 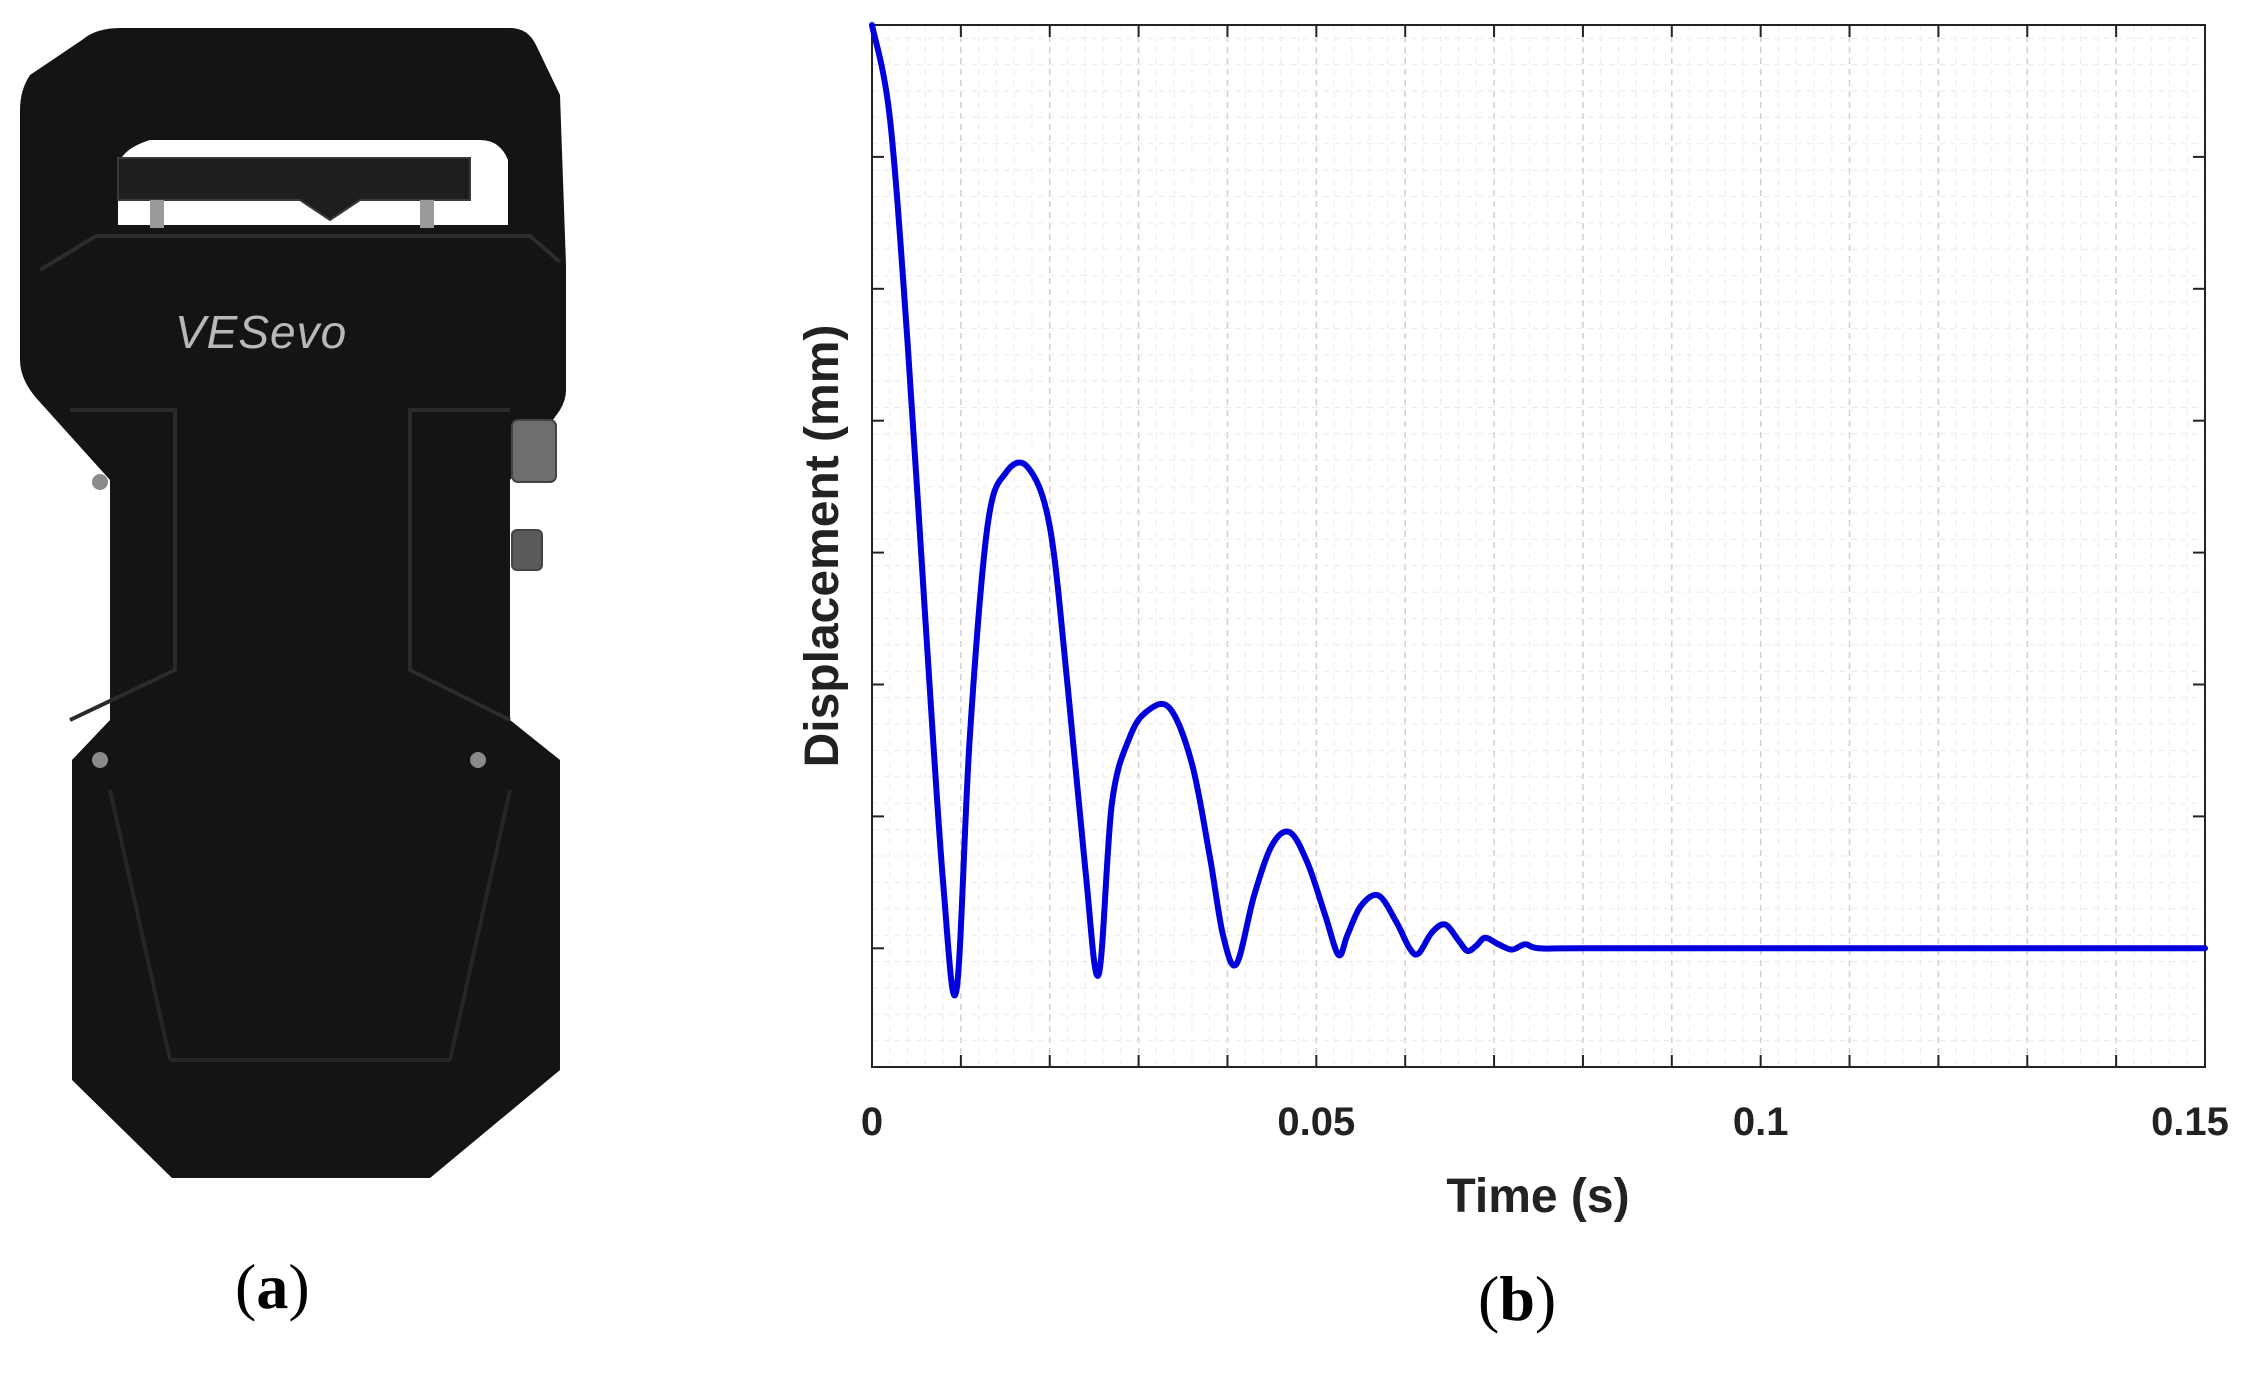 I want to click on screw-bottom-right, so click(x=478, y=760).